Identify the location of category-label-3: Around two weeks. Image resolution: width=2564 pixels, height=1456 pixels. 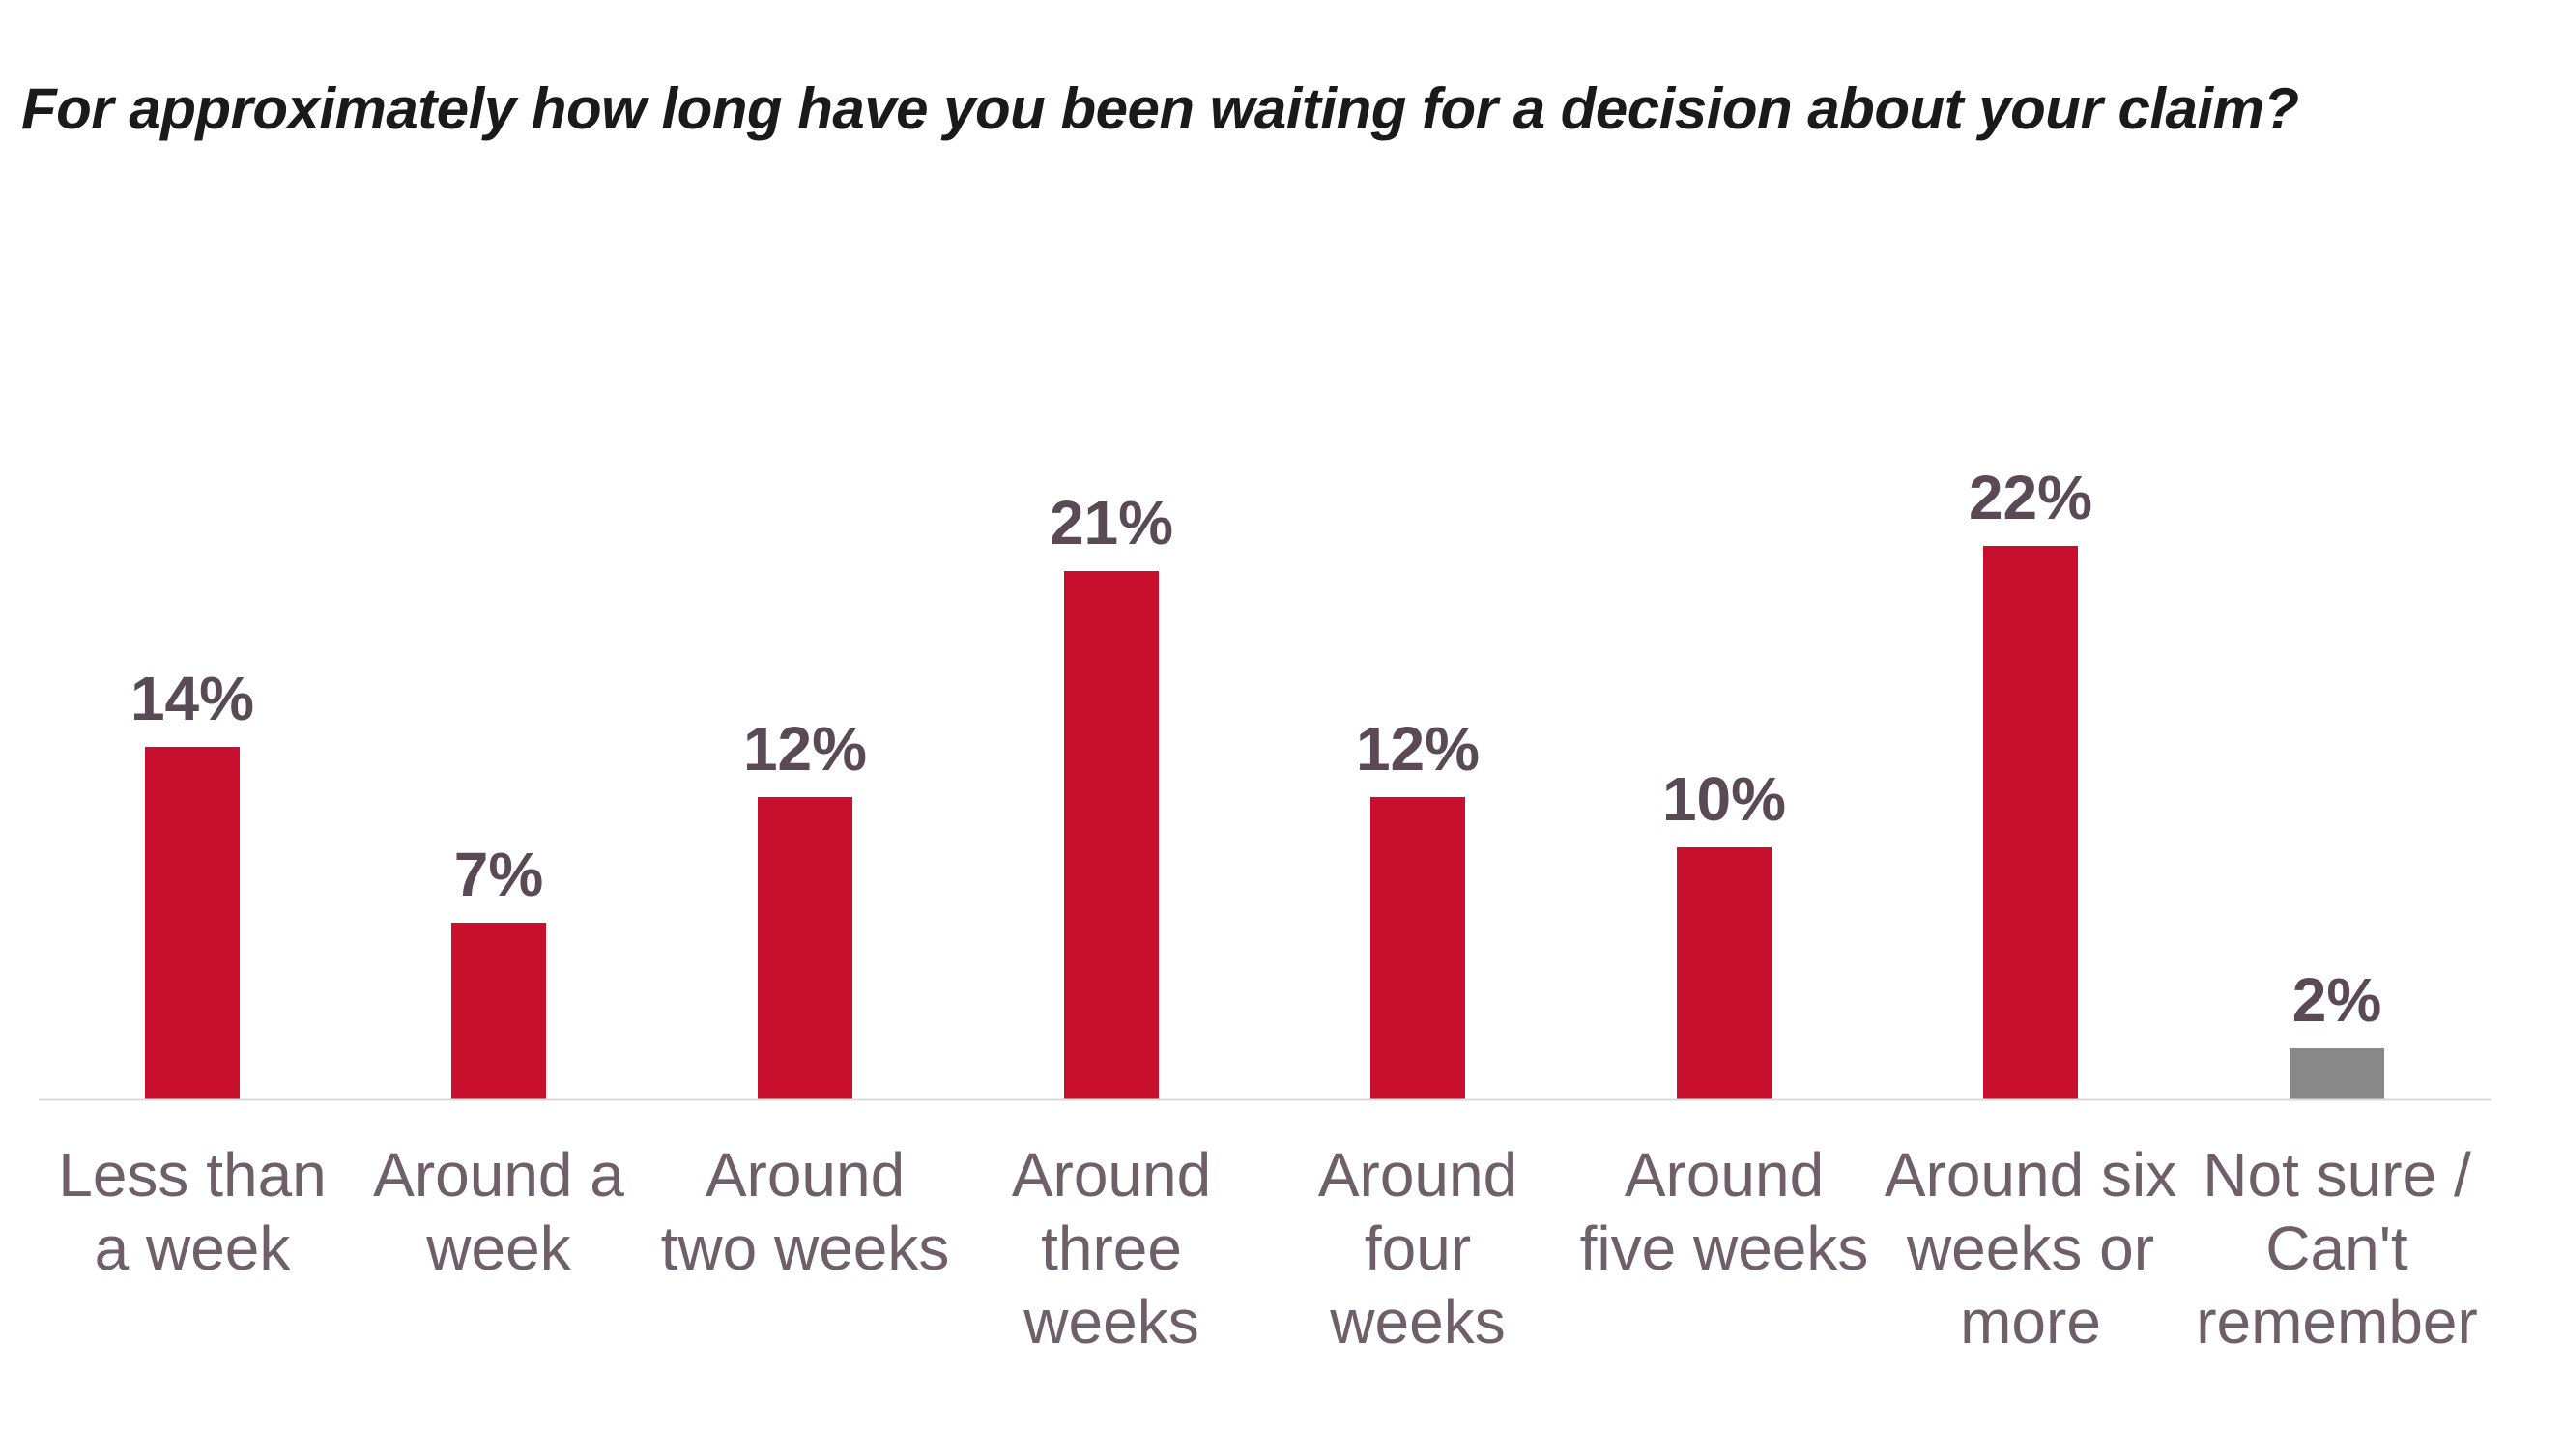
(805, 1211).